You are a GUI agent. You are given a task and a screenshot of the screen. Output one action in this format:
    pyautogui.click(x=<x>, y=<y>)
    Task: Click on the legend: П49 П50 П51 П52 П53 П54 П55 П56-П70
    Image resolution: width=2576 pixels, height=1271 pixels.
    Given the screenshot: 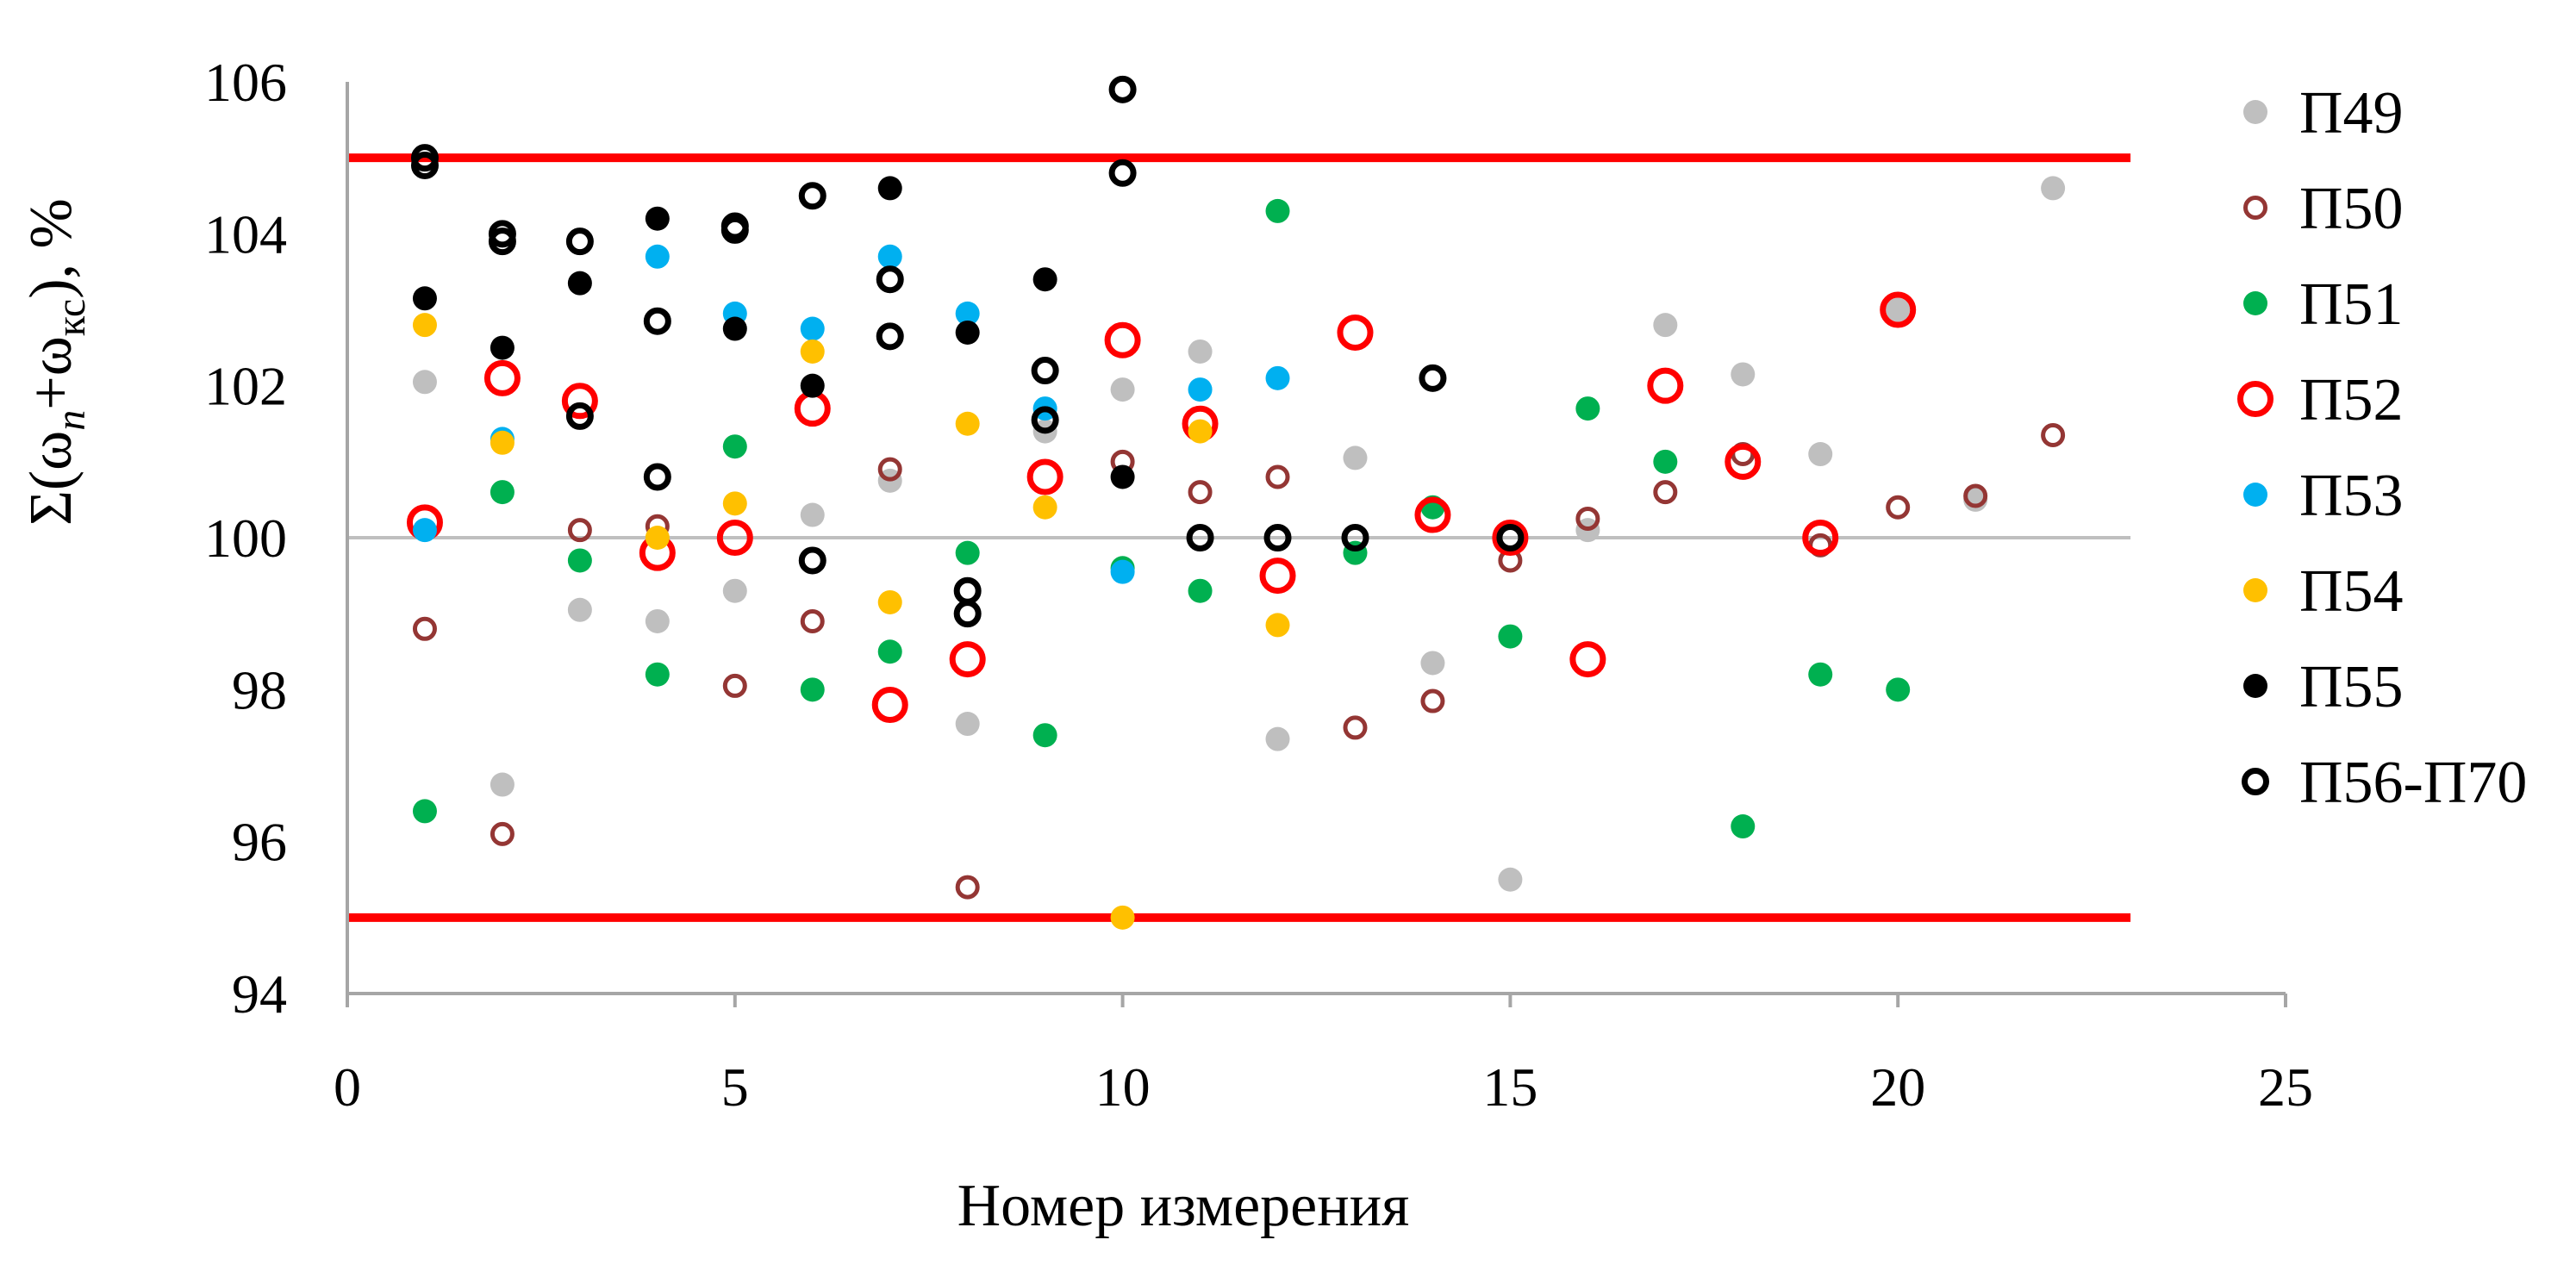 What is the action you would take?
    pyautogui.click(x=2382, y=448)
    